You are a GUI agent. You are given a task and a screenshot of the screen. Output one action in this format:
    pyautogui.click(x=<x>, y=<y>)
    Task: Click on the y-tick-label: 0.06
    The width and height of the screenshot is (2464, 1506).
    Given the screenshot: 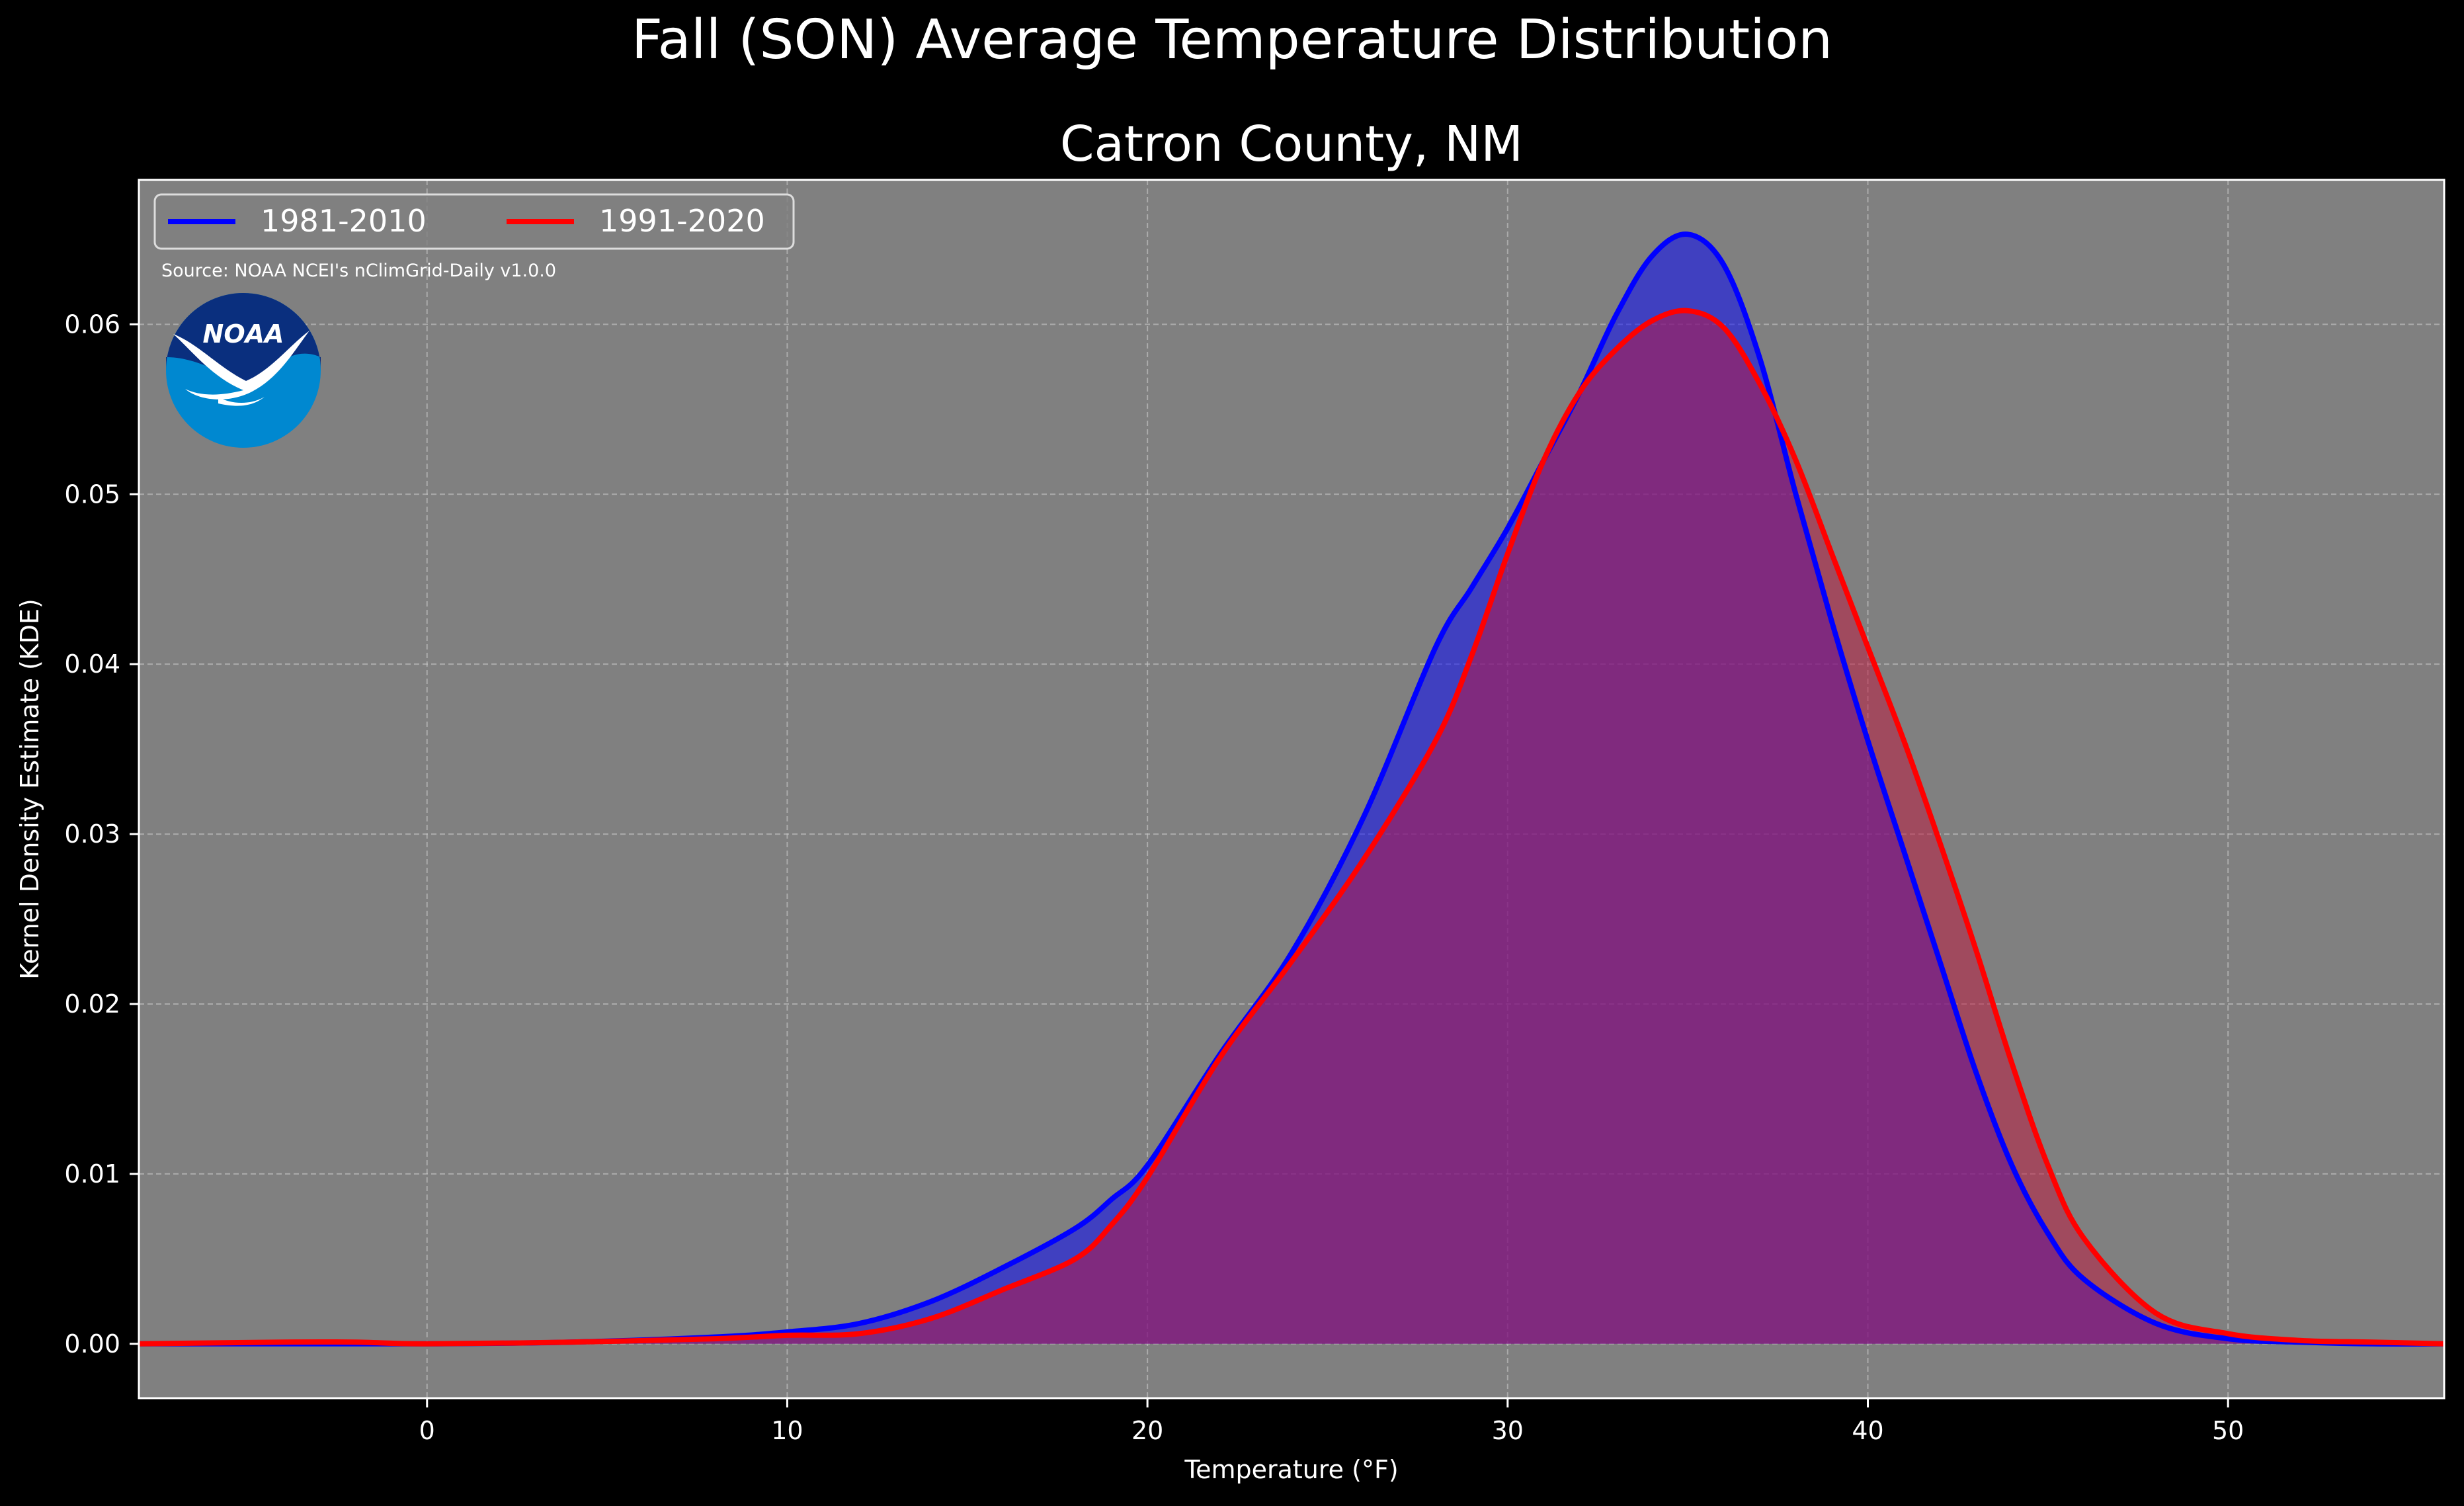 What is the action you would take?
    pyautogui.click(x=92, y=324)
    